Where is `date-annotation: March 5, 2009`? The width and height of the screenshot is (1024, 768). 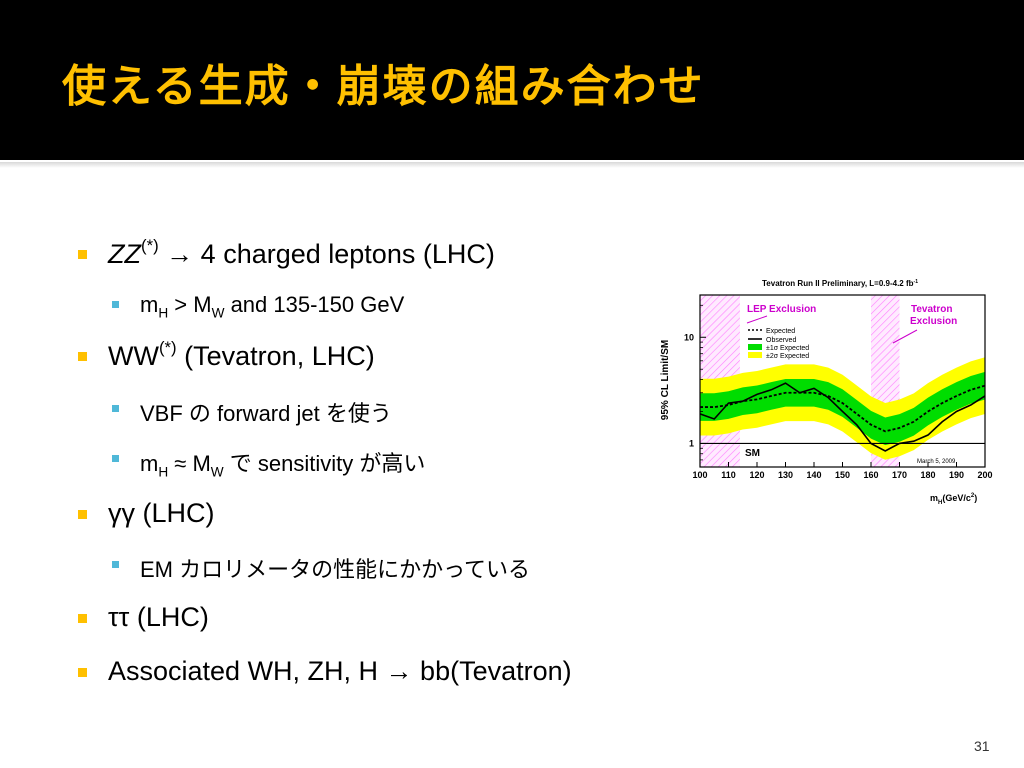 date-annotation: March 5, 2009 is located at coordinates (936, 462).